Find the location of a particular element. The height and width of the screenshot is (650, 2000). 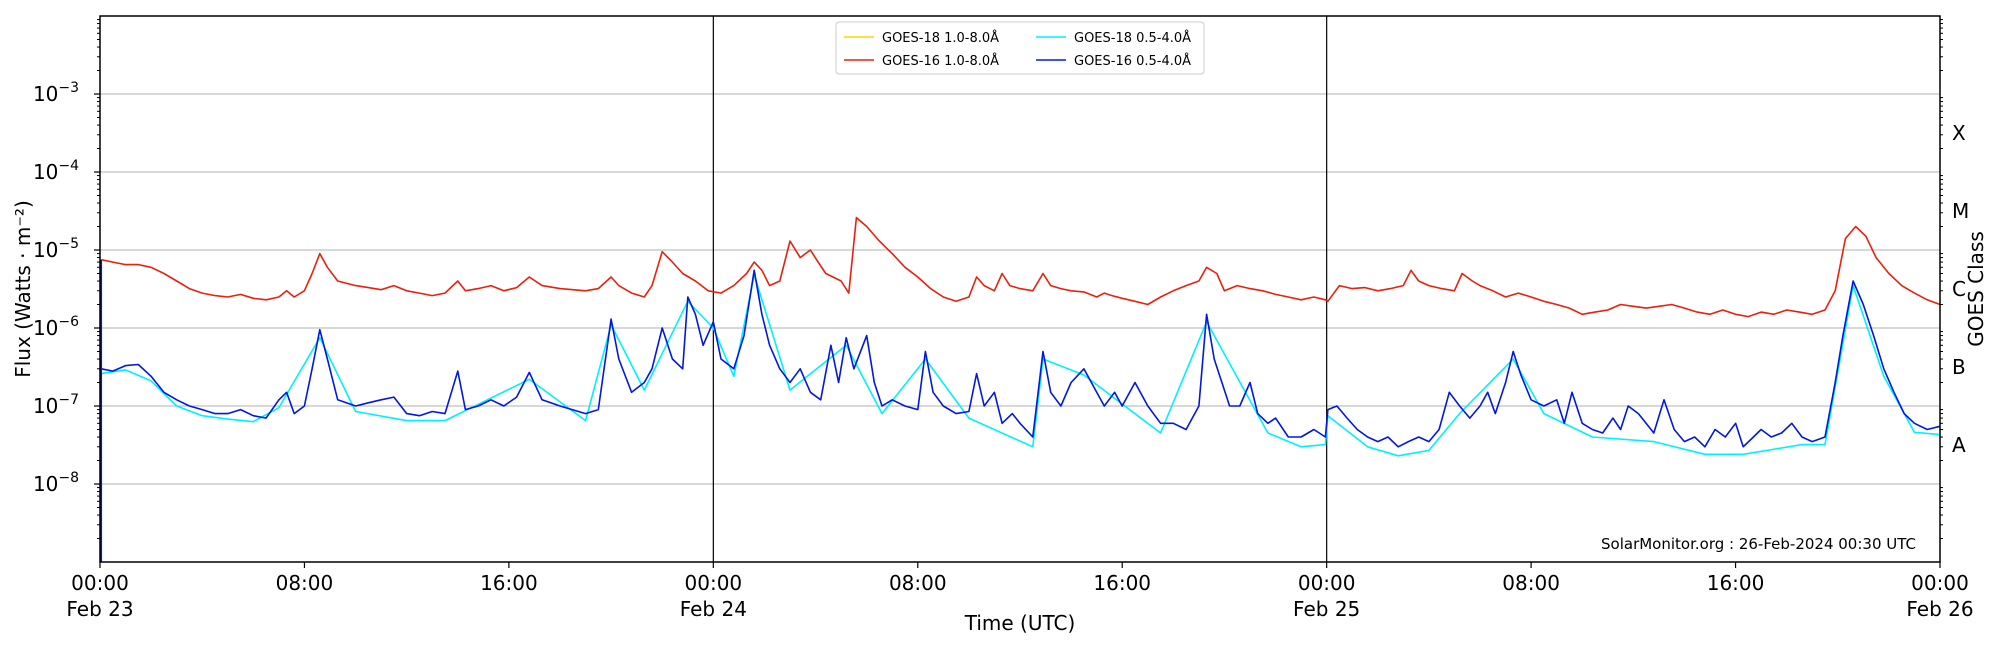

legend-label-goes16-short: GOES-16 0.5-4.0Å is located at coordinates (1132, 61).